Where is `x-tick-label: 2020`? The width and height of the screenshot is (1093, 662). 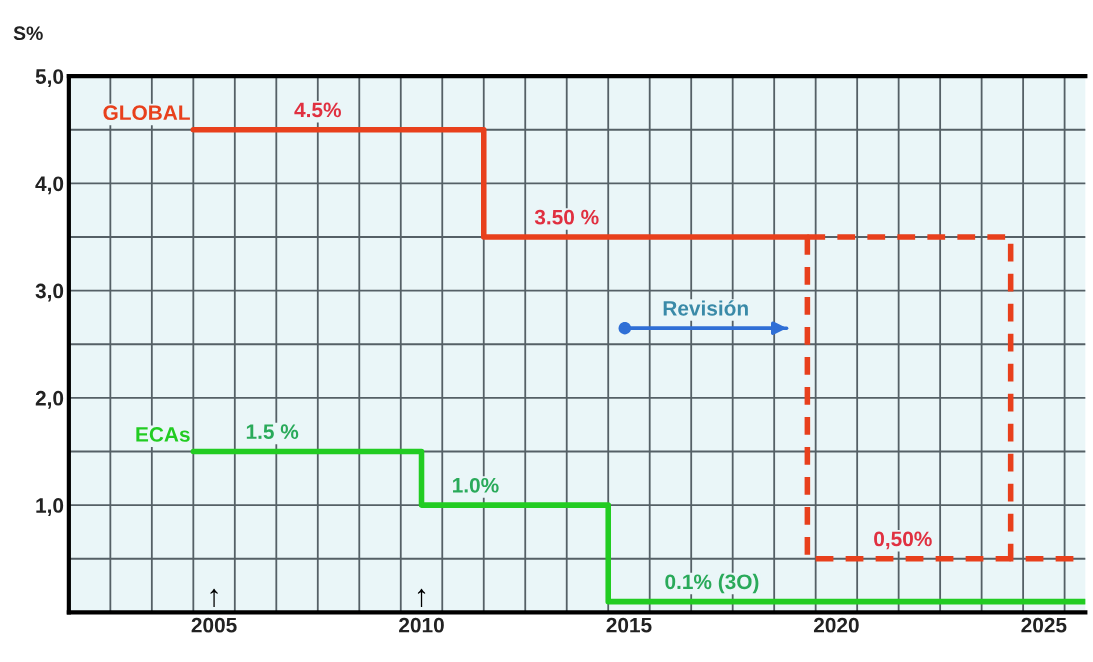
x-tick-label: 2020 is located at coordinates (836, 625).